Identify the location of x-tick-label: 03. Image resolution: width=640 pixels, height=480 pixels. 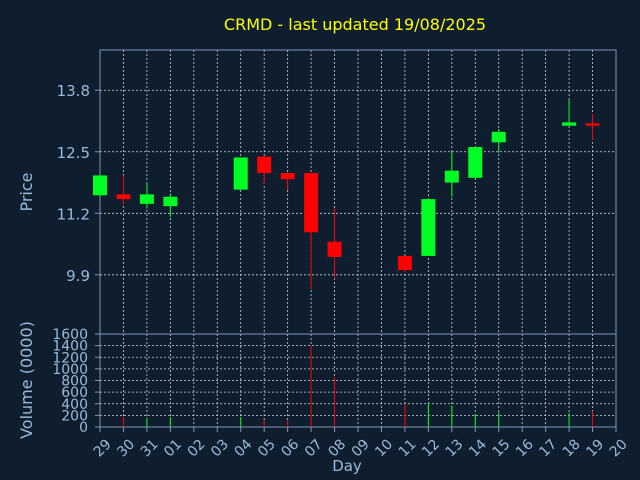
(220, 448).